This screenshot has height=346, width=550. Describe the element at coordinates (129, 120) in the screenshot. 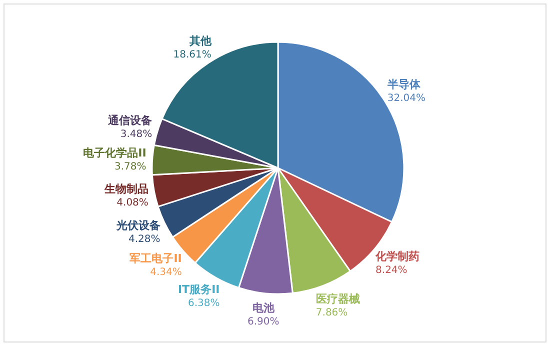

I see `slice-label: 通信设备` at that location.